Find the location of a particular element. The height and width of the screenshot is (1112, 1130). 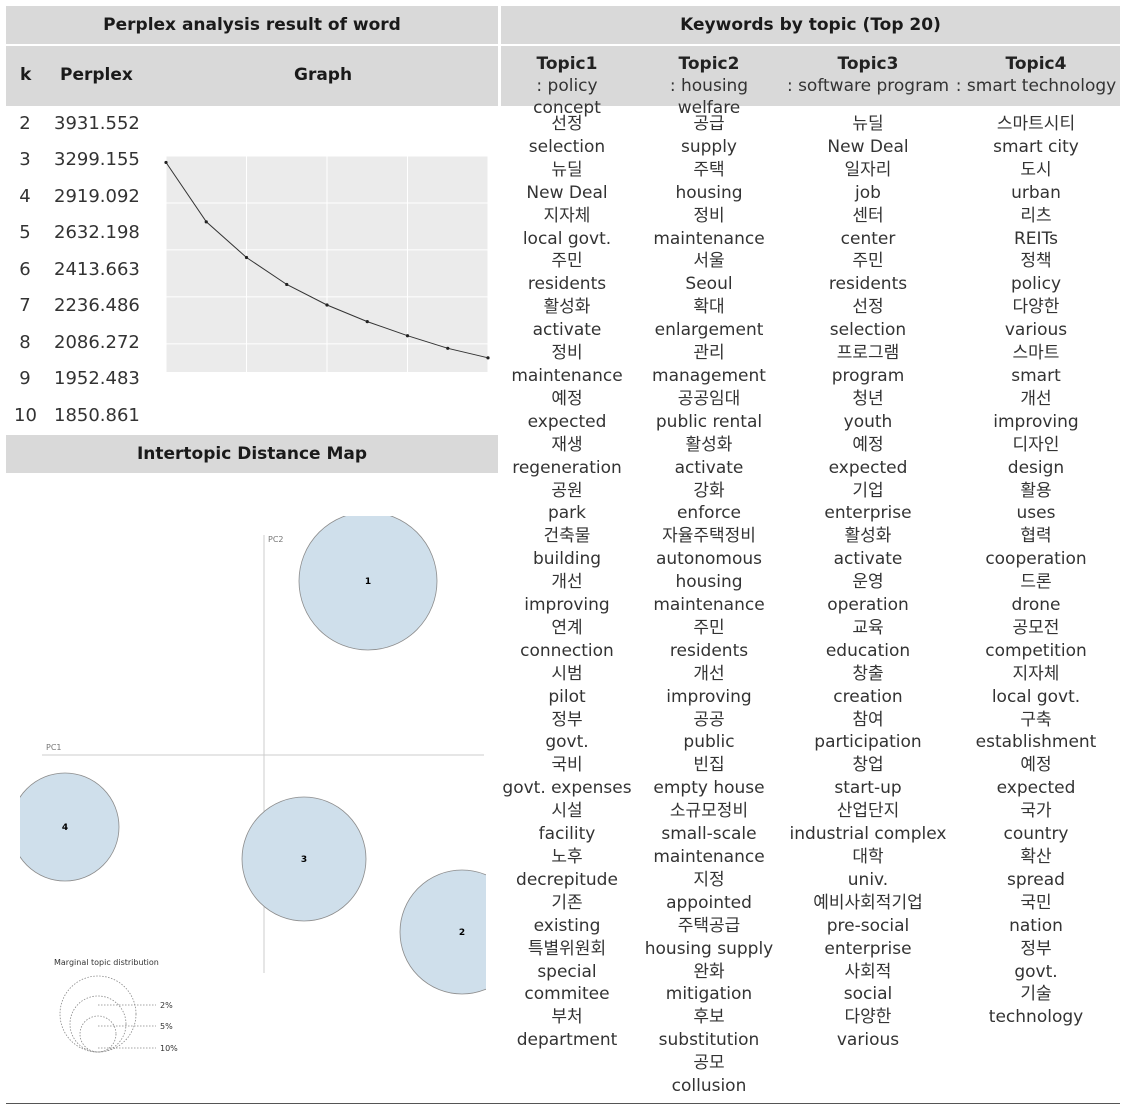

keyword-item: 일자리 is located at coordinates (868, 169).